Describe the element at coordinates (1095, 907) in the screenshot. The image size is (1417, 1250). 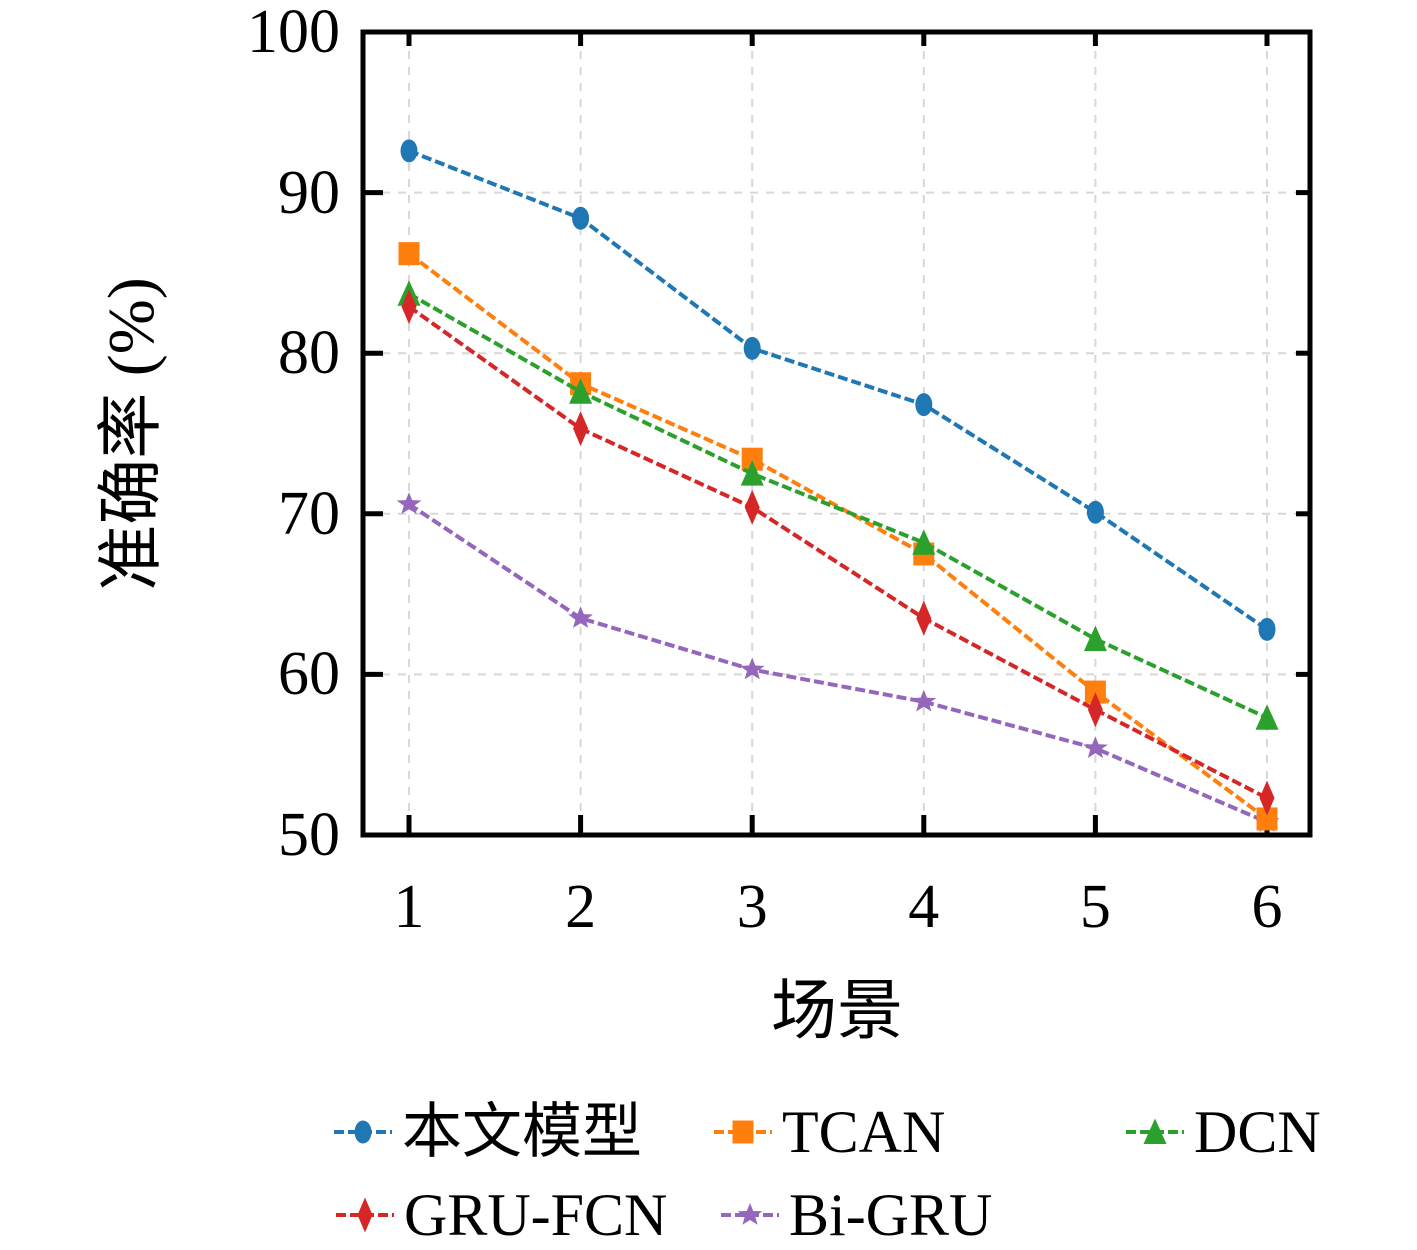
I see `x-tick-label: 5` at that location.